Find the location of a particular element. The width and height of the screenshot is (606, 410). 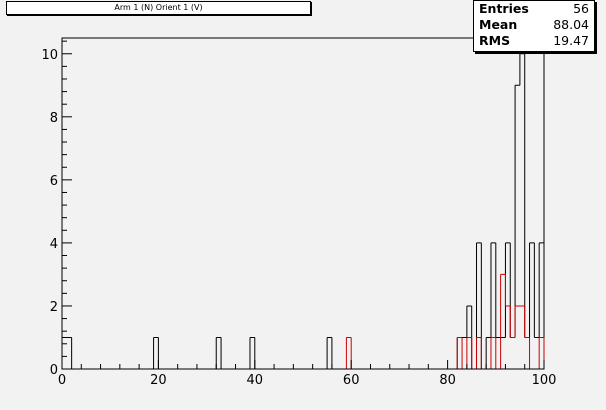

stat-value-mean: 88.04 is located at coordinates (571, 24).